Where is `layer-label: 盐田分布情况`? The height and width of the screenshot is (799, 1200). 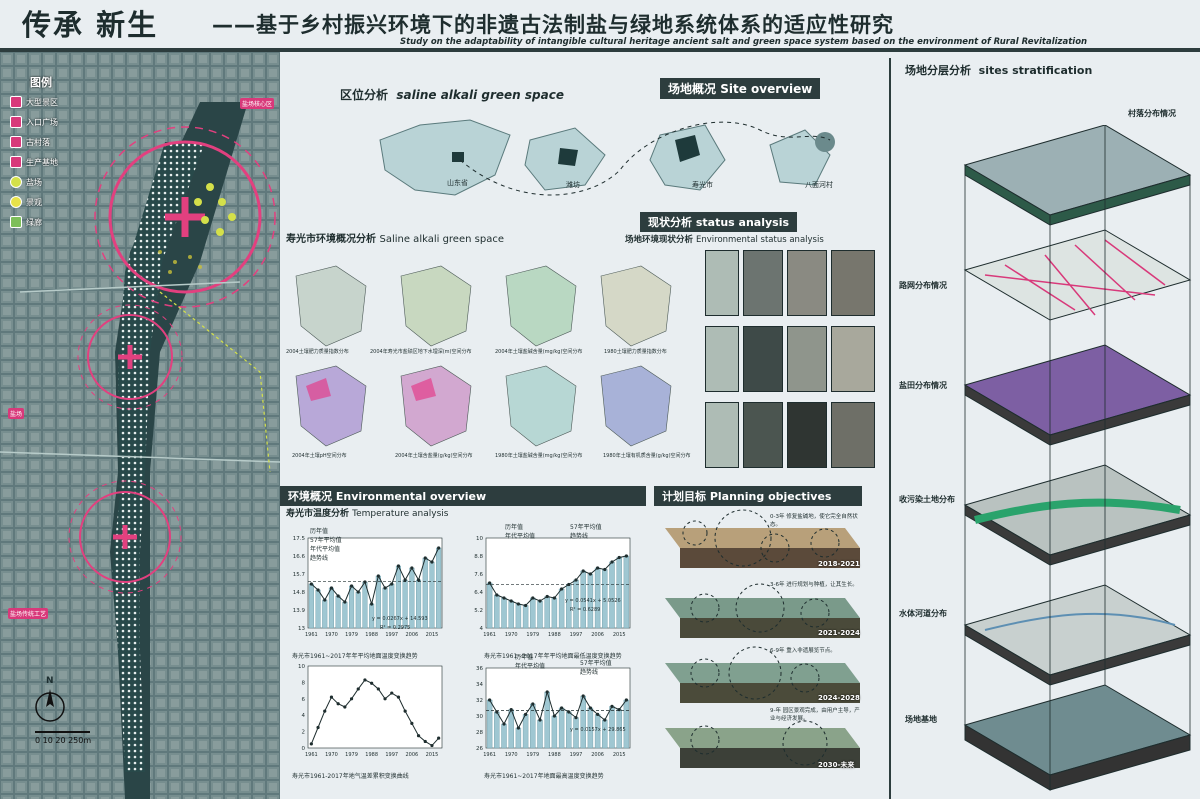 layer-label: 盐田分布情况 is located at coordinates (923, 385).